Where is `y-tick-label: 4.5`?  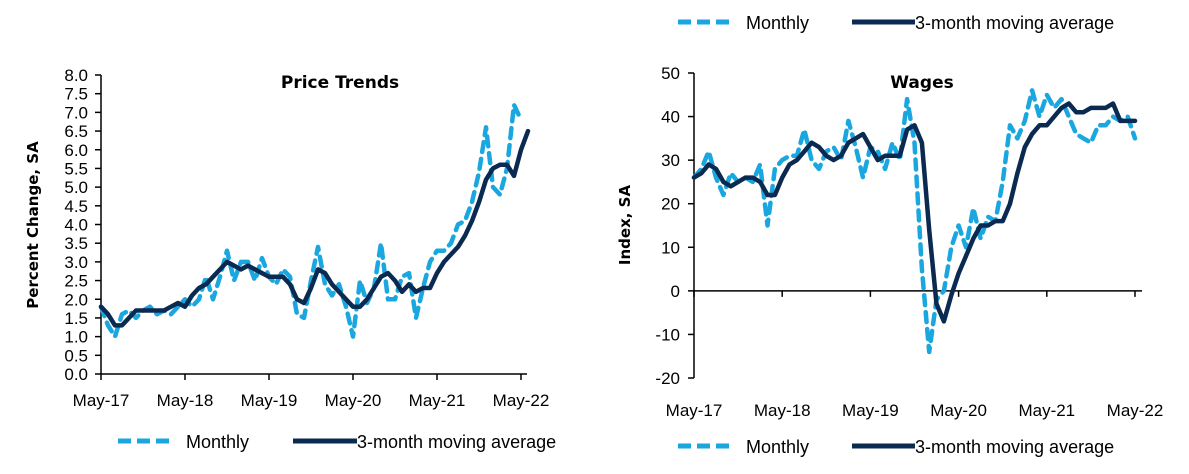 y-tick-label: 4.5 is located at coordinates (76, 206).